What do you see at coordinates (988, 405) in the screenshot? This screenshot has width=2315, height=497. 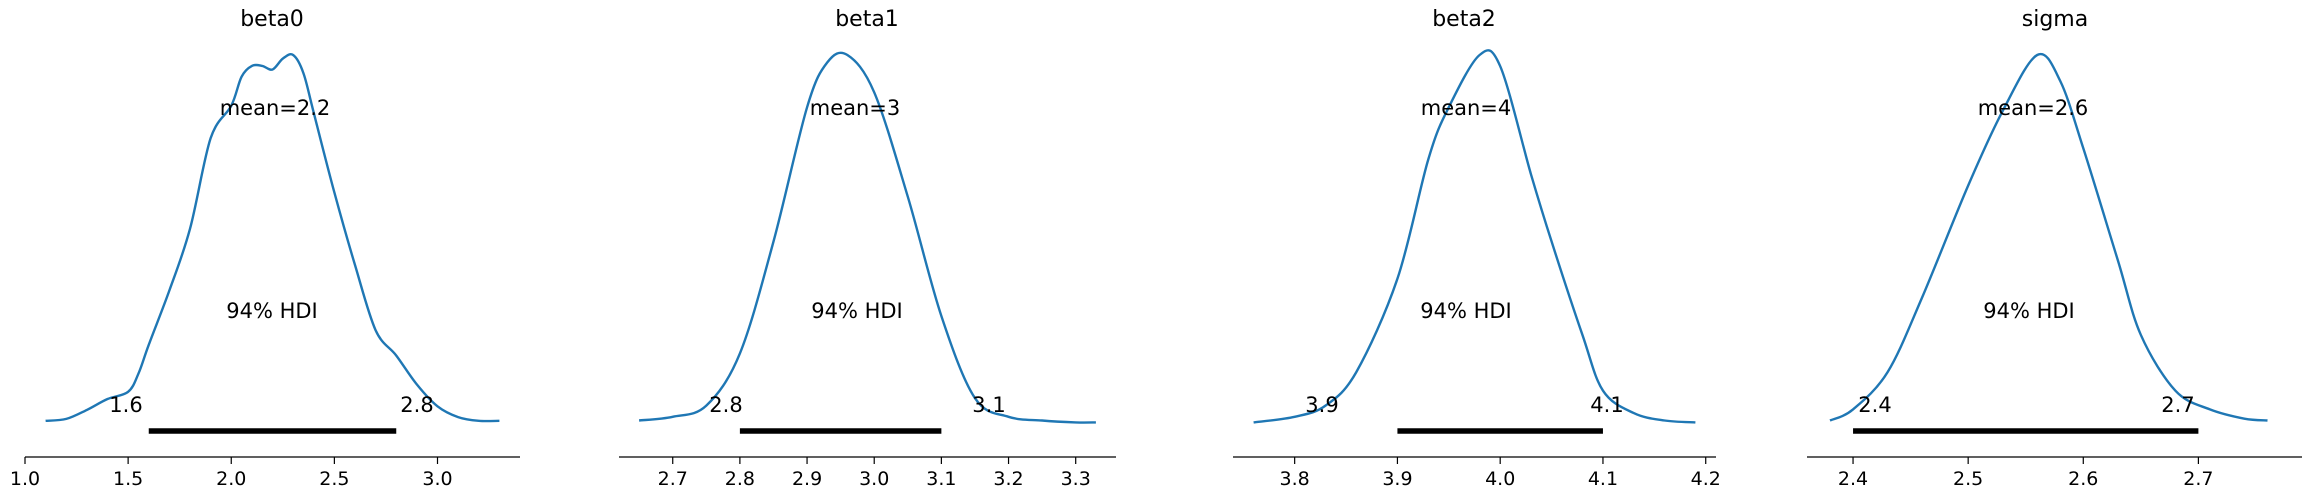 I see `hdi-upper-label: 3.1` at bounding box center [988, 405].